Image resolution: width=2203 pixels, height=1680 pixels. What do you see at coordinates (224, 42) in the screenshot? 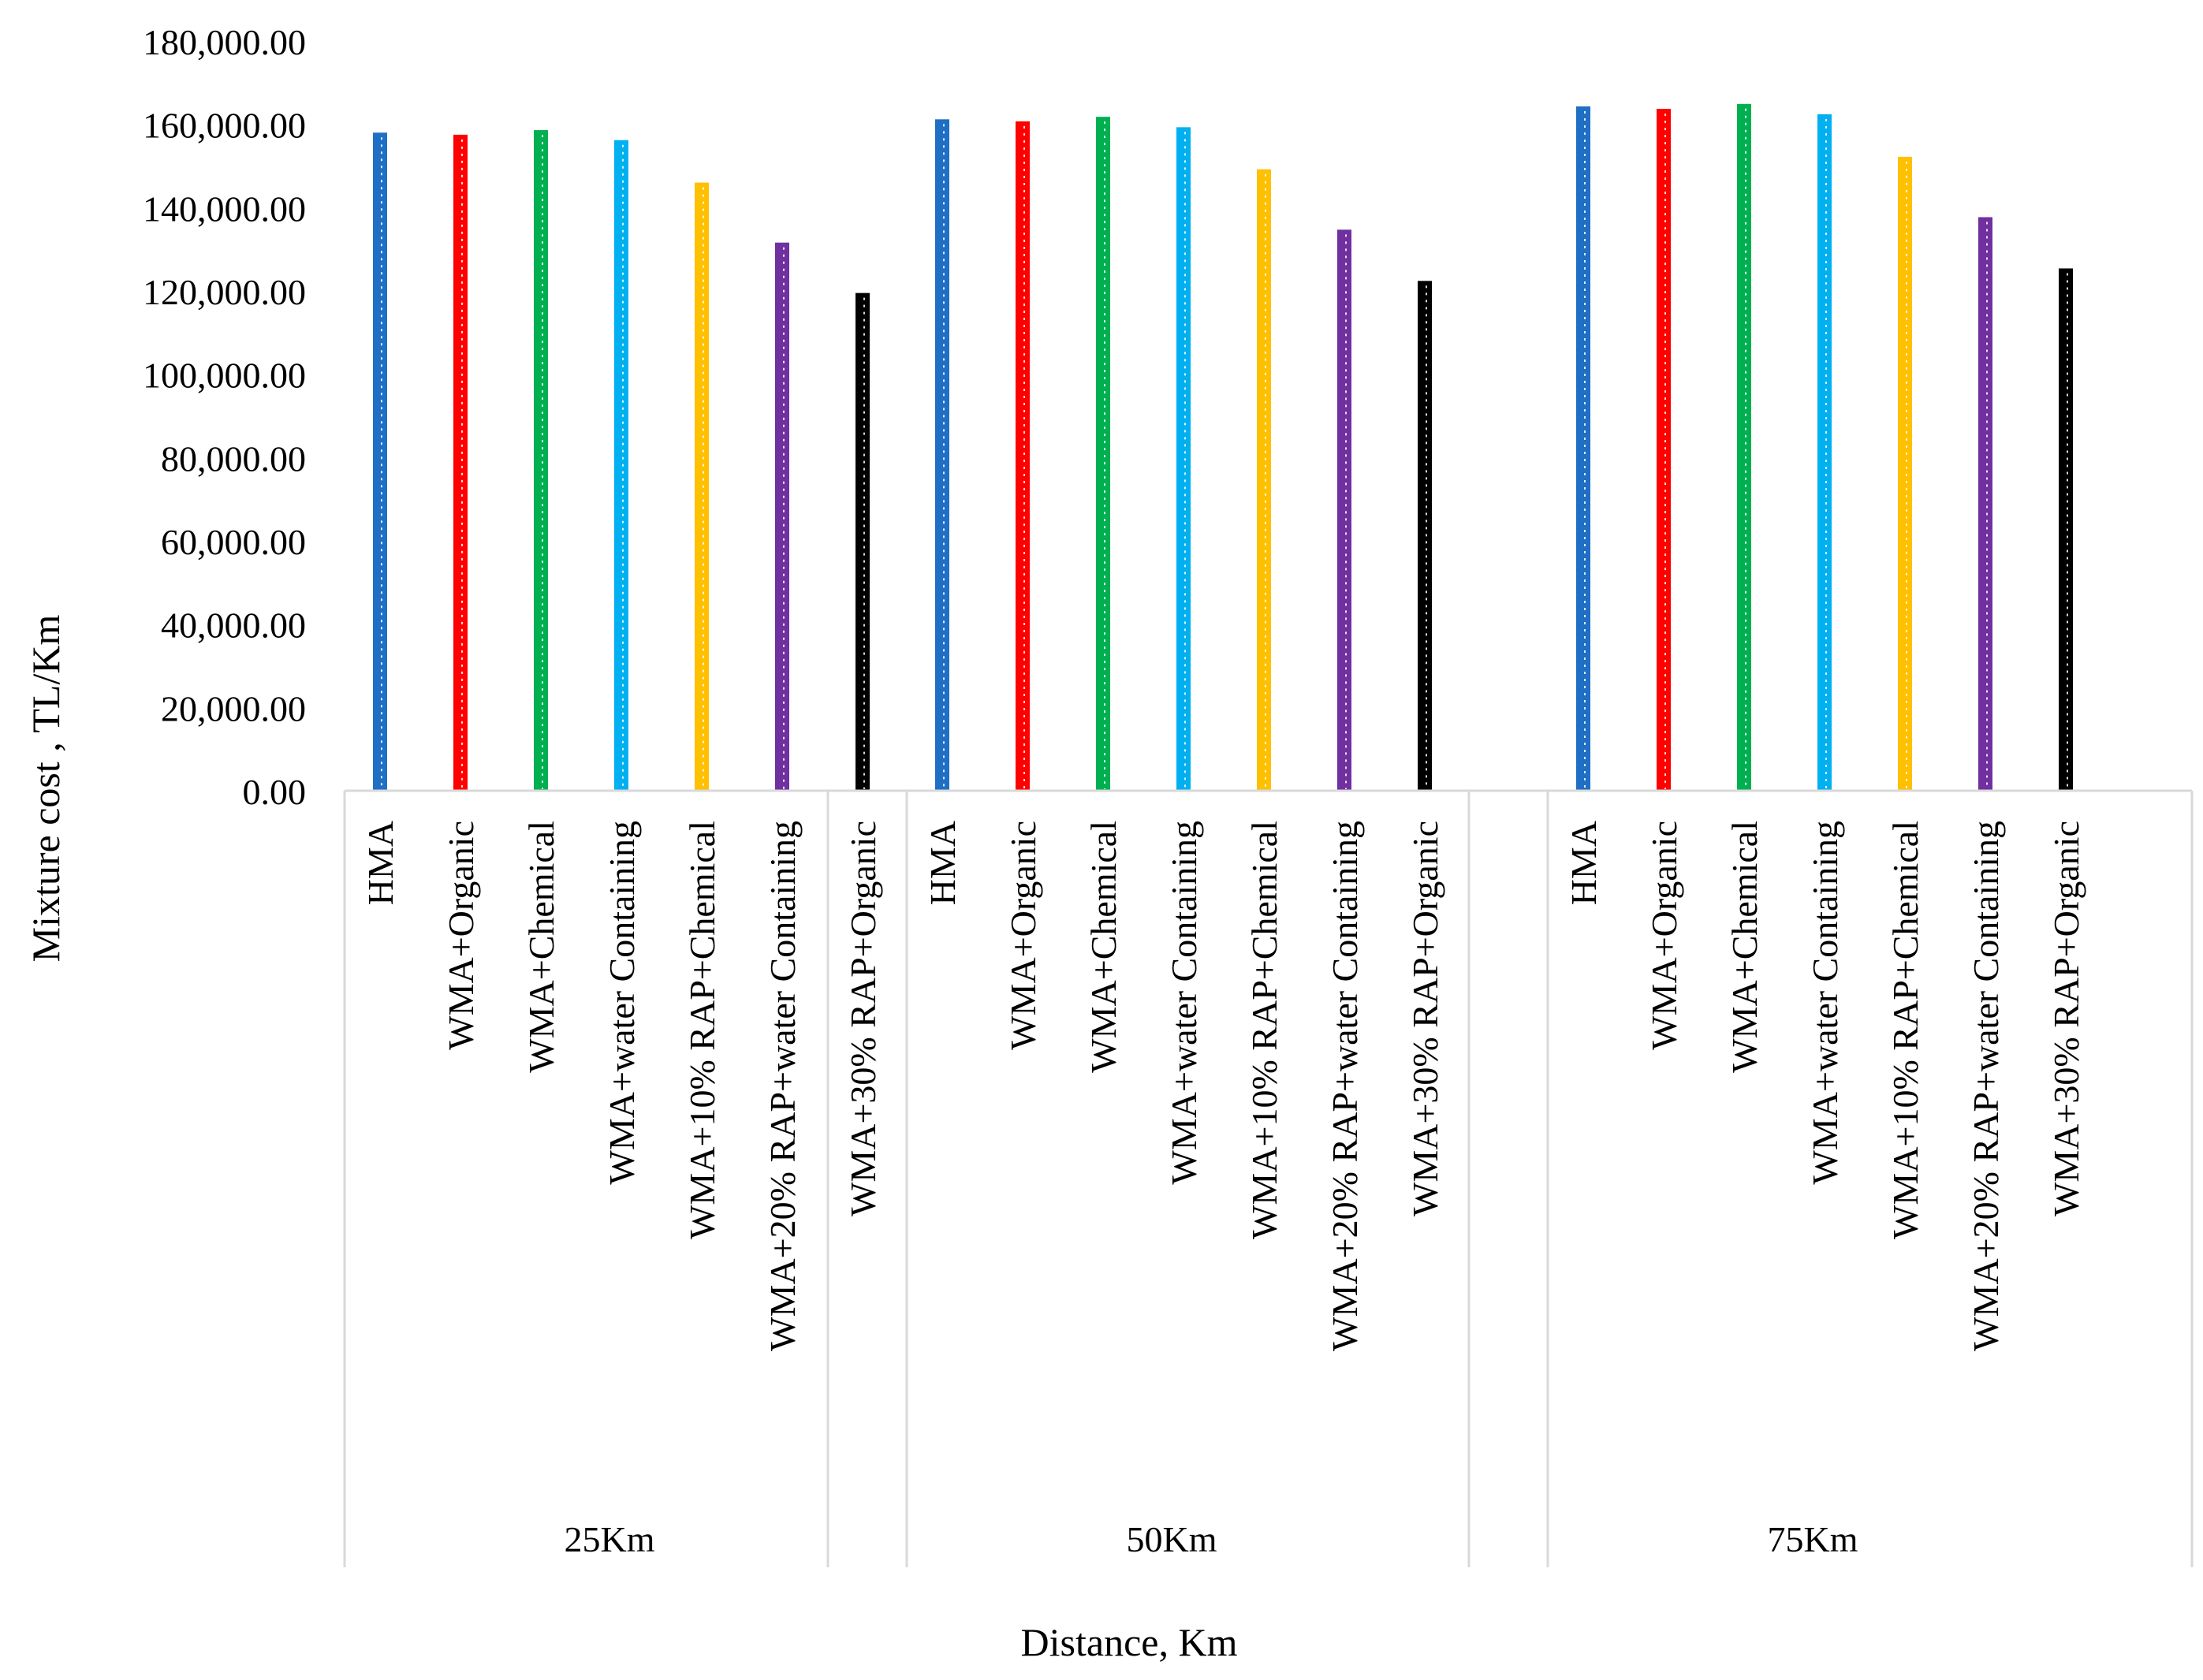
I see `y-tick-label: 180,000.00` at bounding box center [224, 42].